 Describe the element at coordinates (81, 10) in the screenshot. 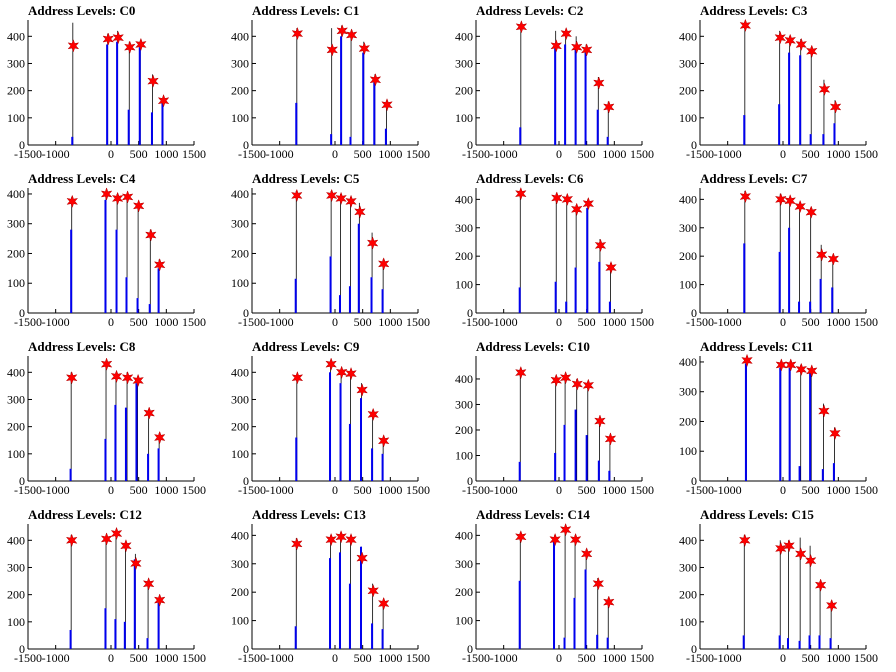

I see `chart-title: Address Levels: C0` at that location.